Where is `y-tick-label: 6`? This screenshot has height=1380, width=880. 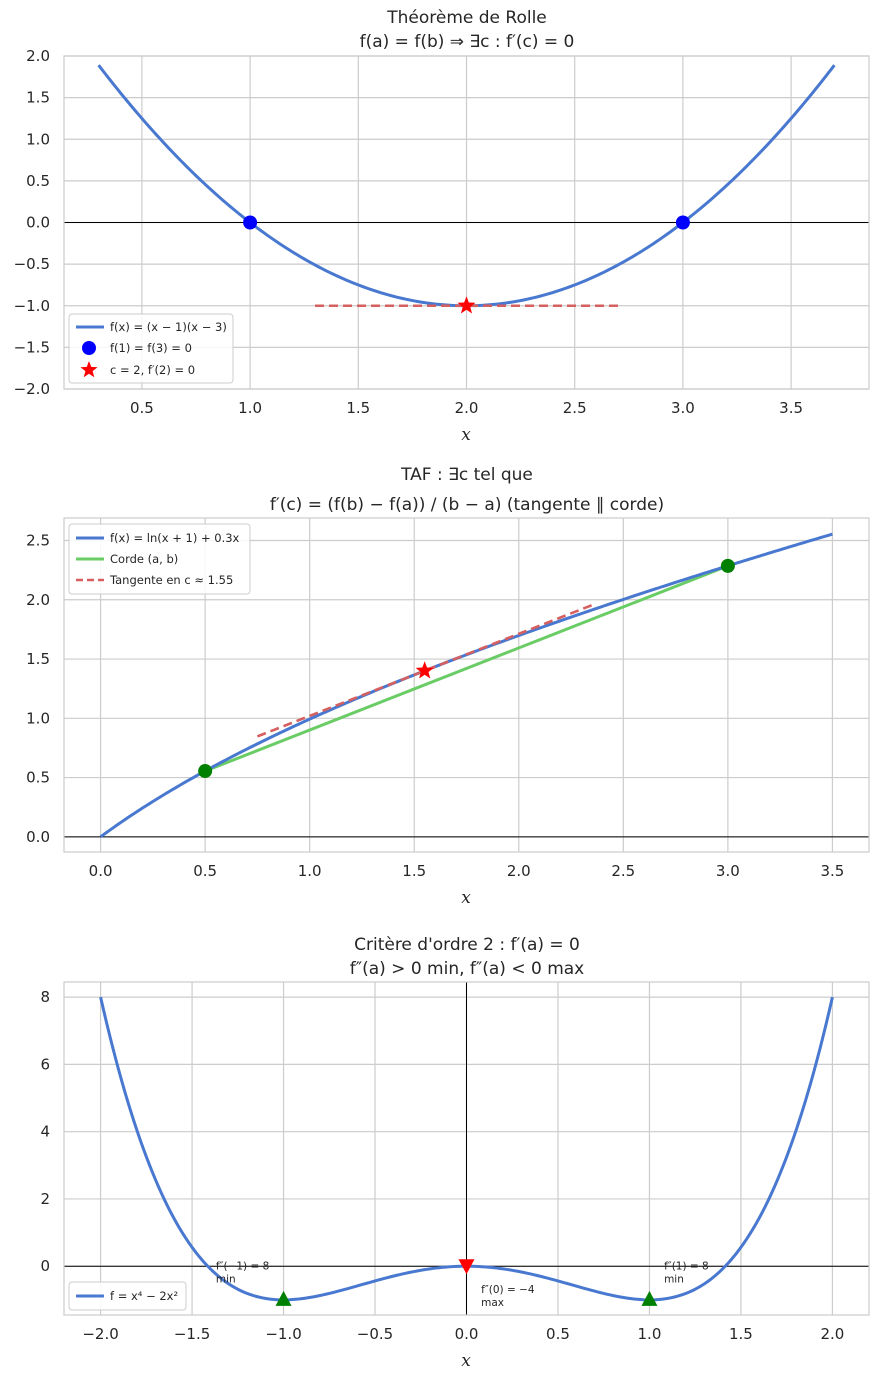
y-tick-label: 6 is located at coordinates (45, 1064).